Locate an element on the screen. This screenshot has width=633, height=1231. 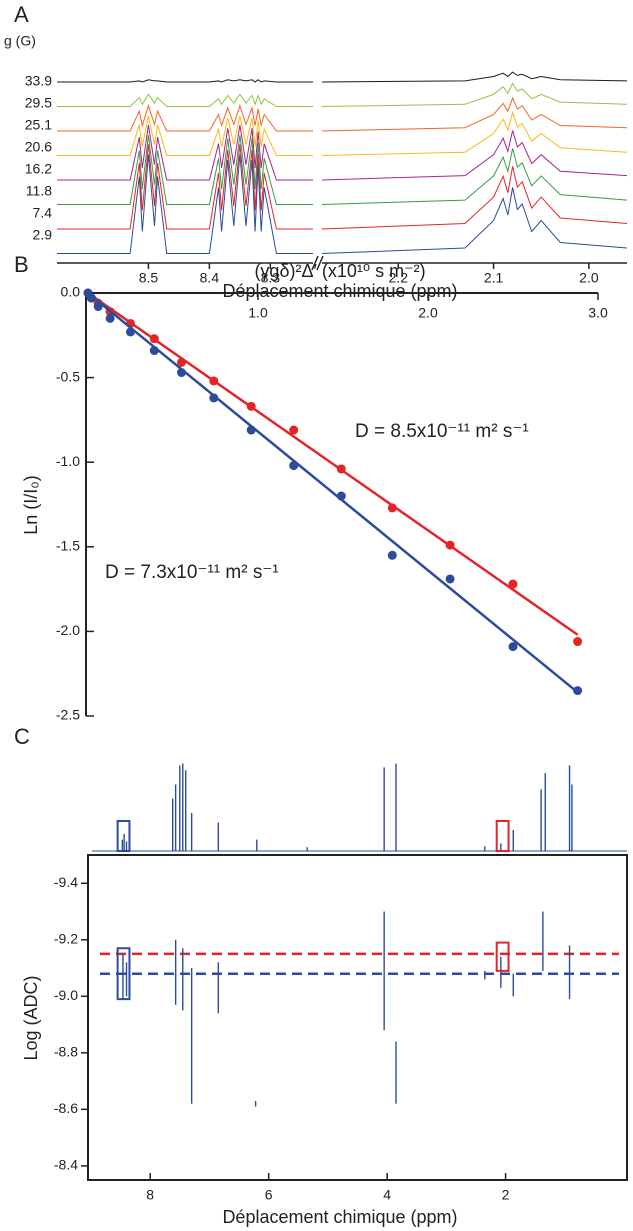
y-tick-label: -9.4 is located at coordinates (66, 882).